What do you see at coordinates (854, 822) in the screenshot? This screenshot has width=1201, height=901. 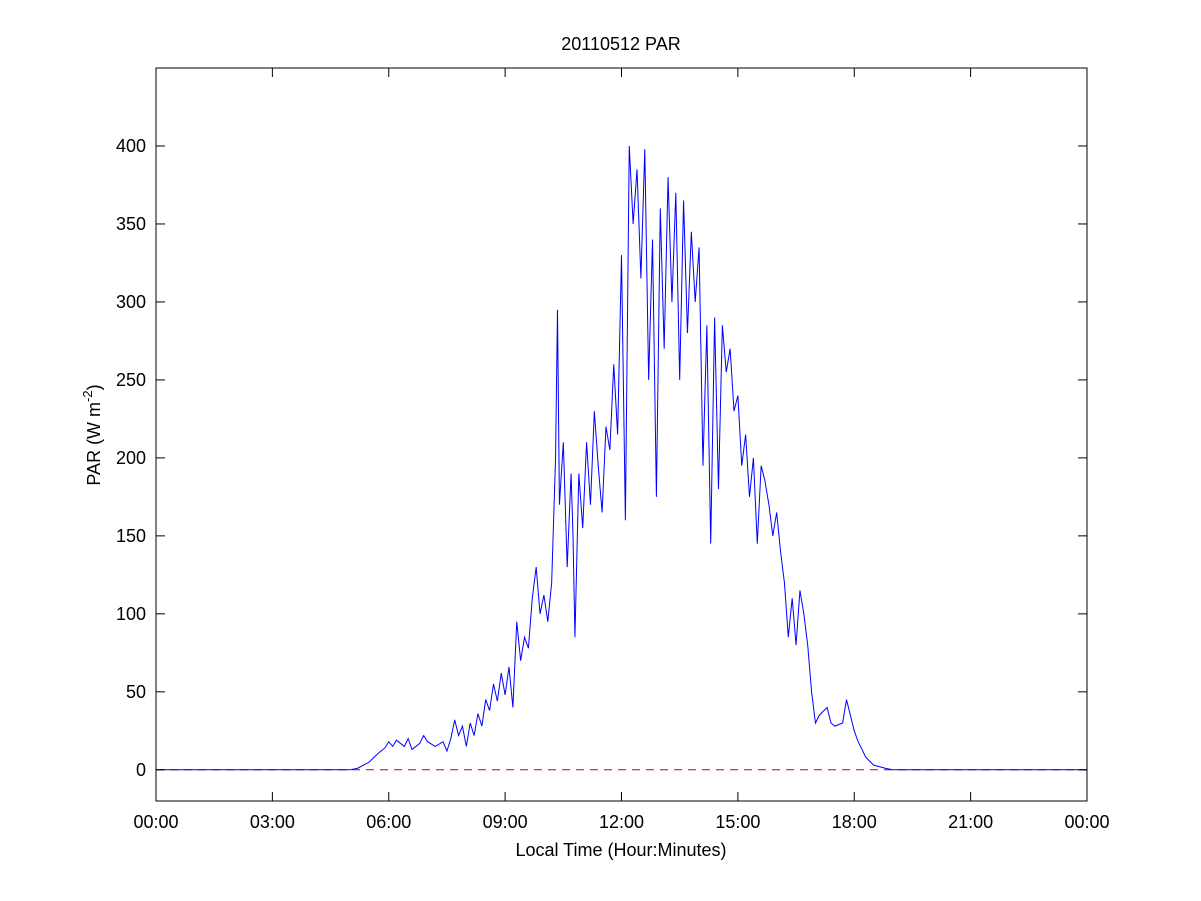 I see `x-tick-label: 18:00` at bounding box center [854, 822].